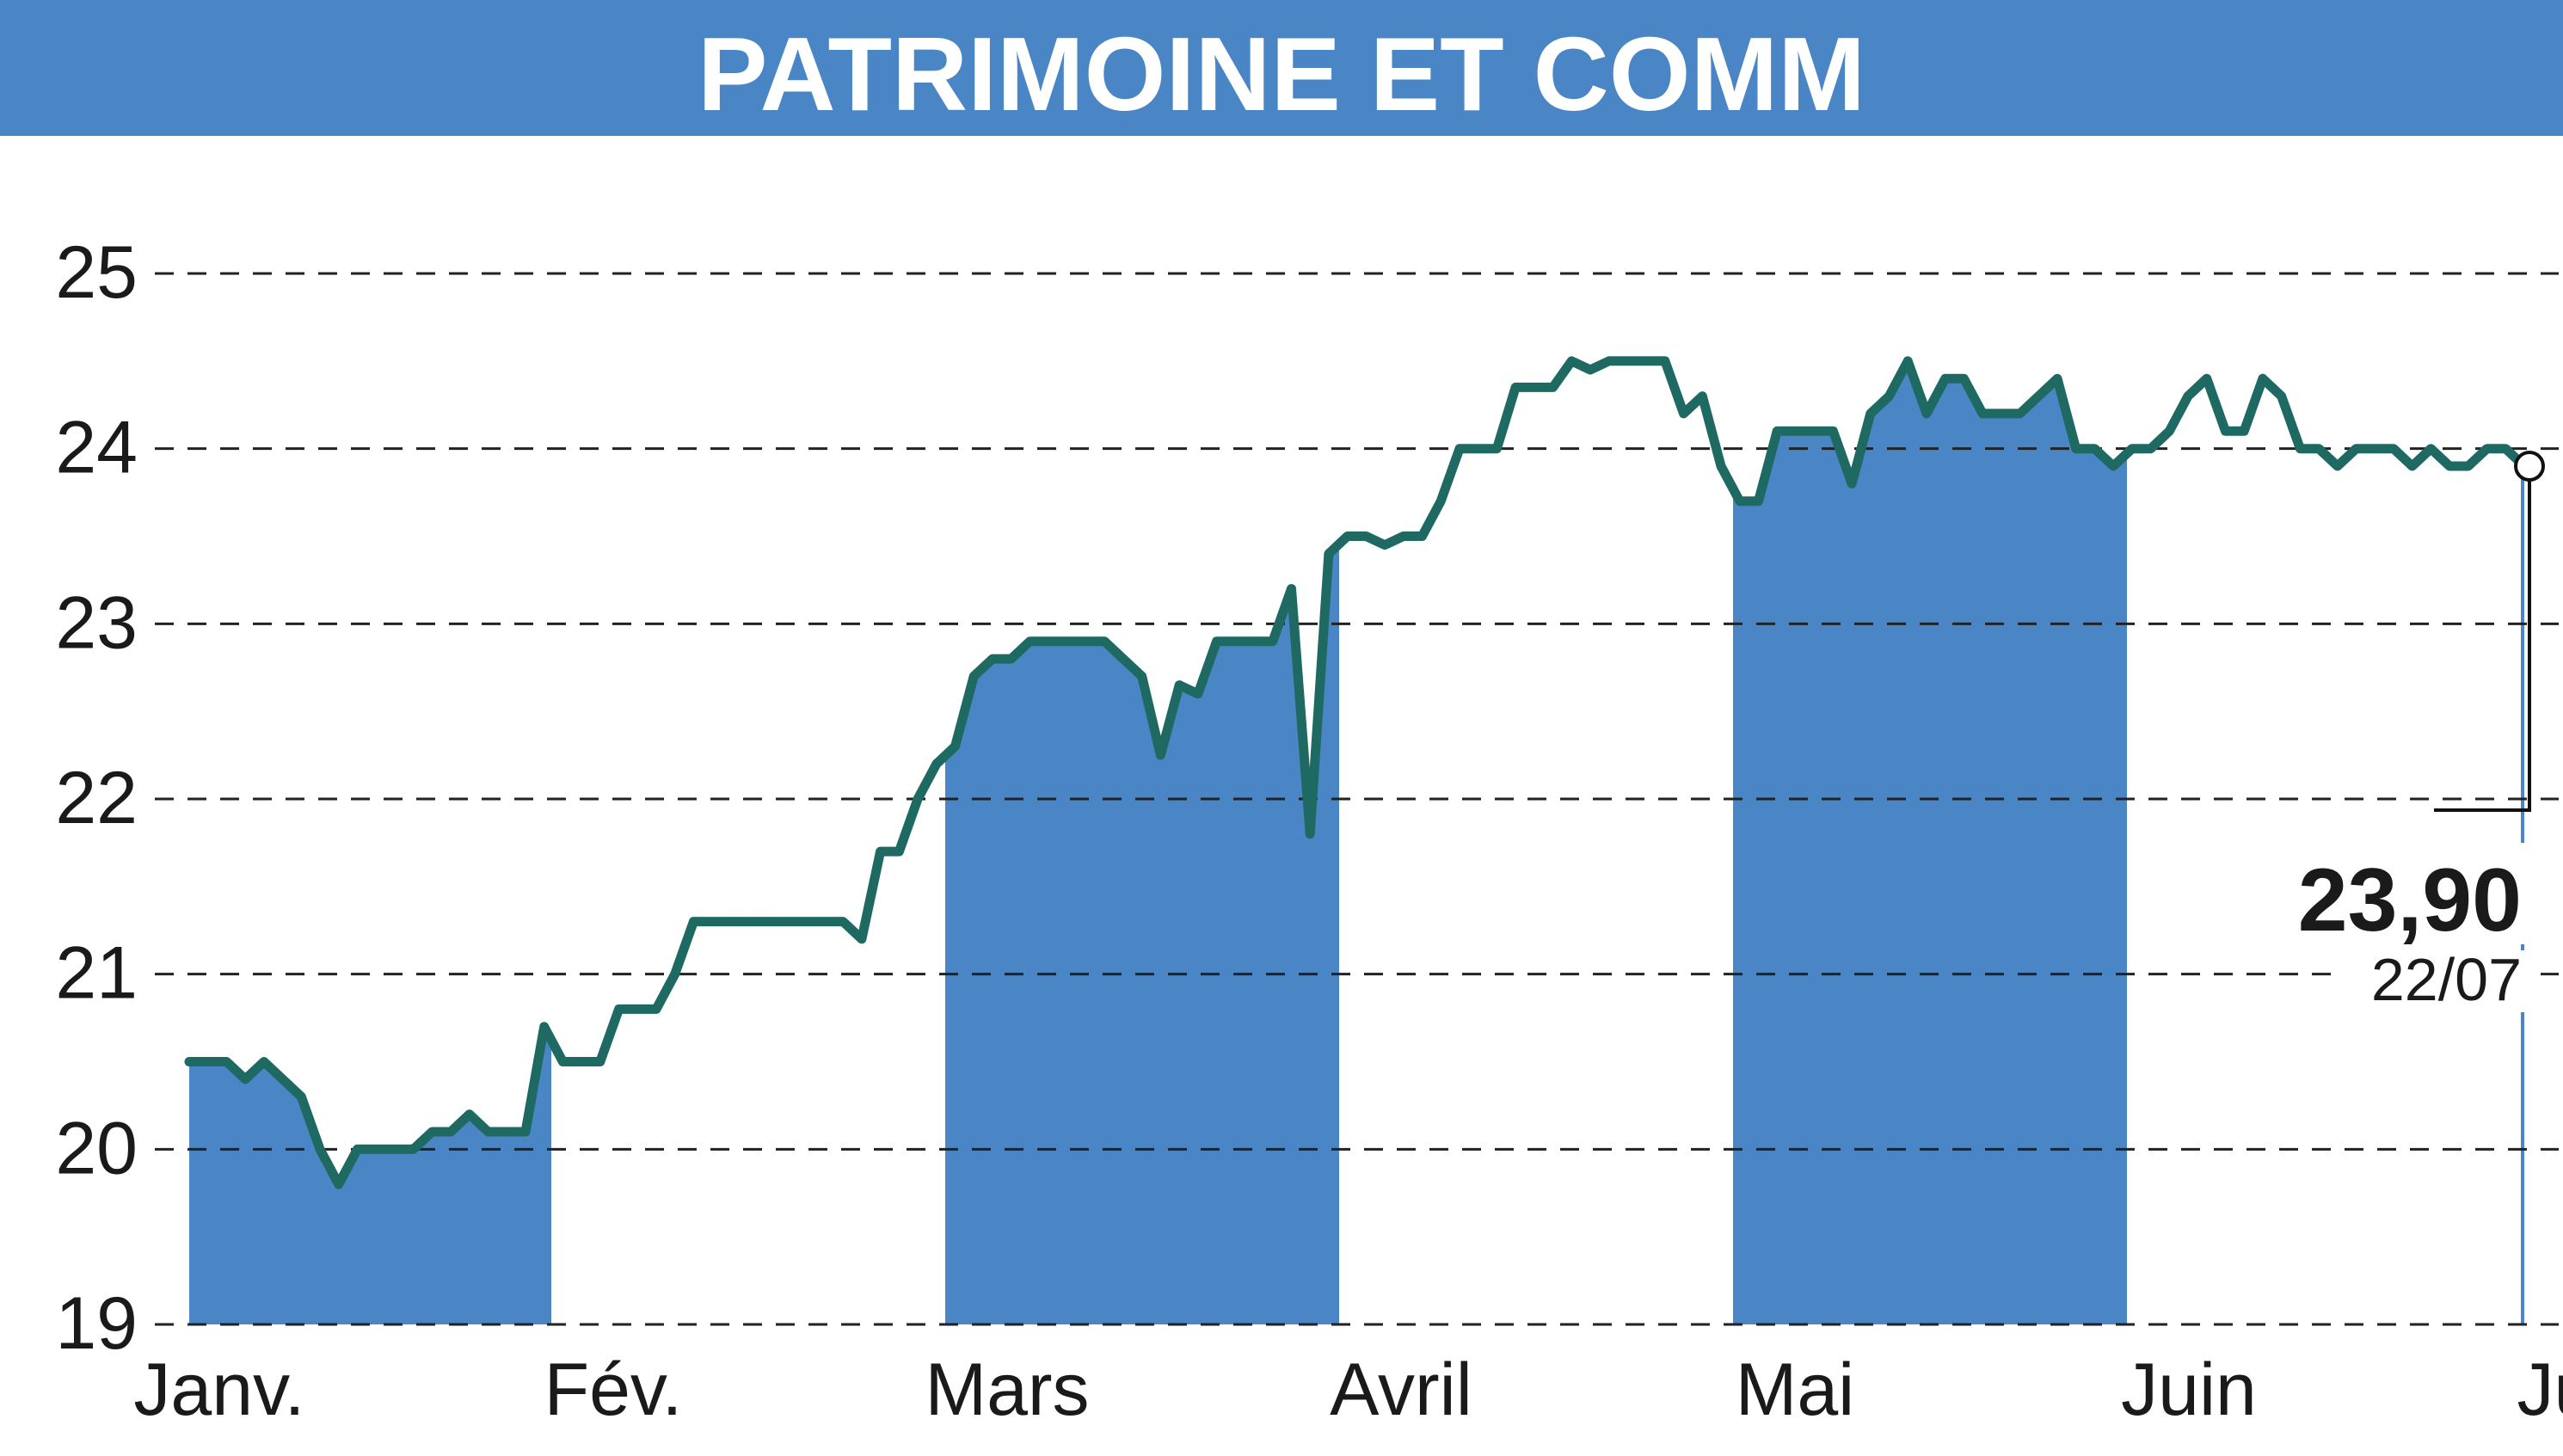  What do you see at coordinates (2540, 1390) in the screenshot?
I see `x-label-7: Juil.` at bounding box center [2540, 1390].